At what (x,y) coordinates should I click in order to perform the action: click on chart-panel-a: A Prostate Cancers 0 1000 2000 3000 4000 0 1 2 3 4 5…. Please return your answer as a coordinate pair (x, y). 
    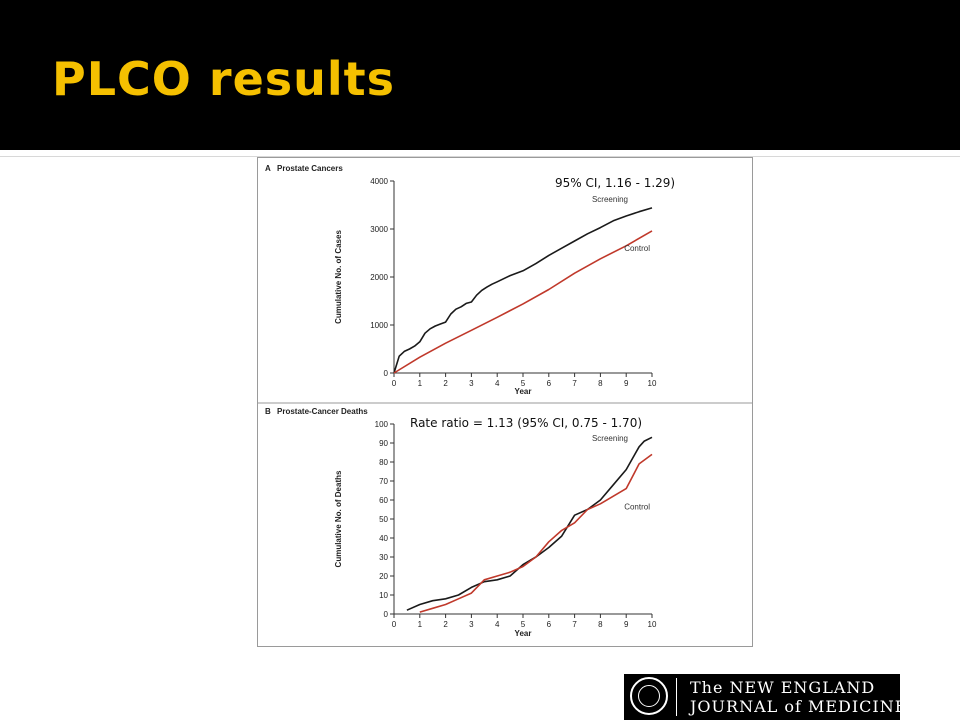
    Looking at the image, I should click on (461, 280).